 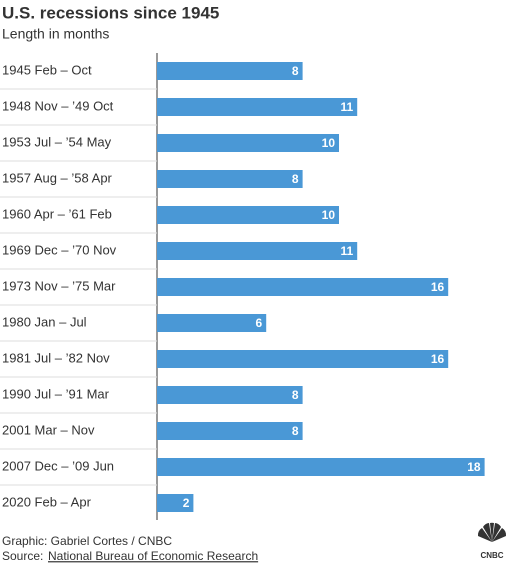 I want to click on value-label: 18, so click(x=474, y=467).